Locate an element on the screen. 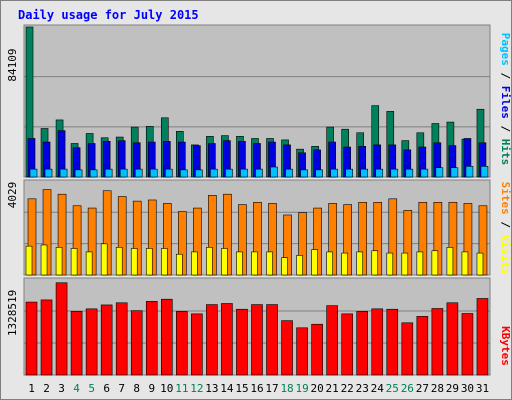 The image size is (512, 400). bot-ymax-label: 1328519 is located at coordinates (12, 313).